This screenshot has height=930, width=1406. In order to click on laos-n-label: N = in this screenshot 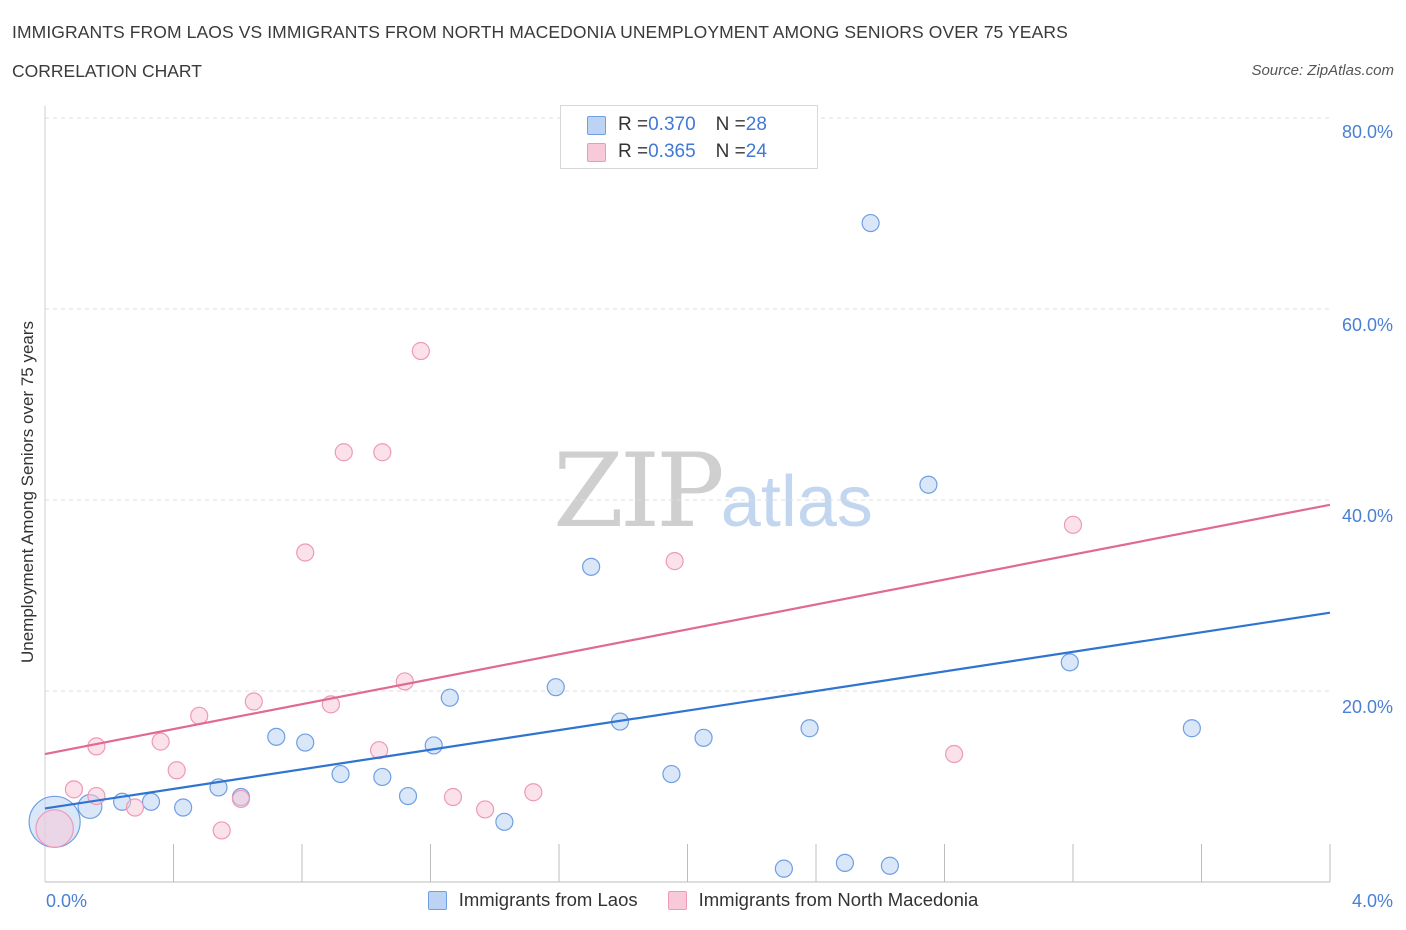, I will do `click(730, 124)`.